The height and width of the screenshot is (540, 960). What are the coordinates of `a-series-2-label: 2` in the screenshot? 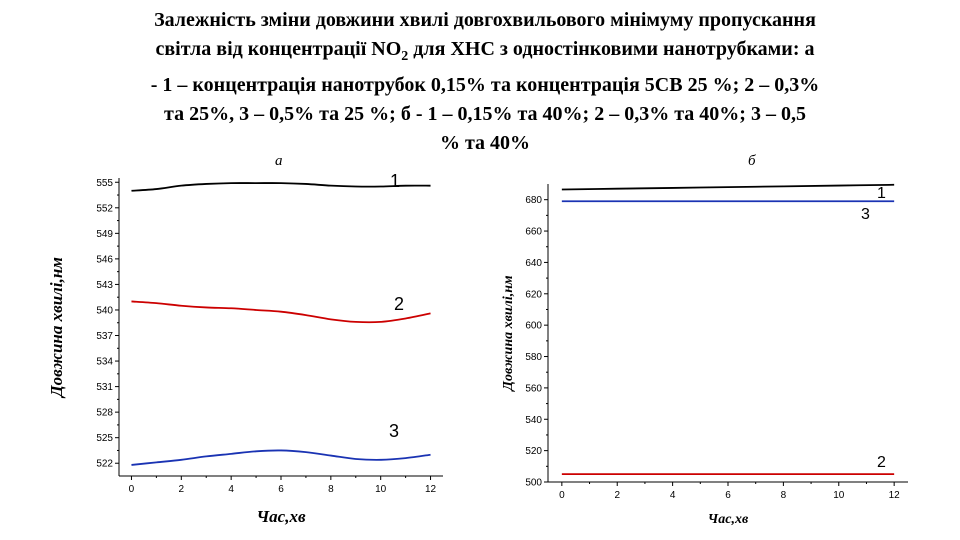 It's located at (399, 304).